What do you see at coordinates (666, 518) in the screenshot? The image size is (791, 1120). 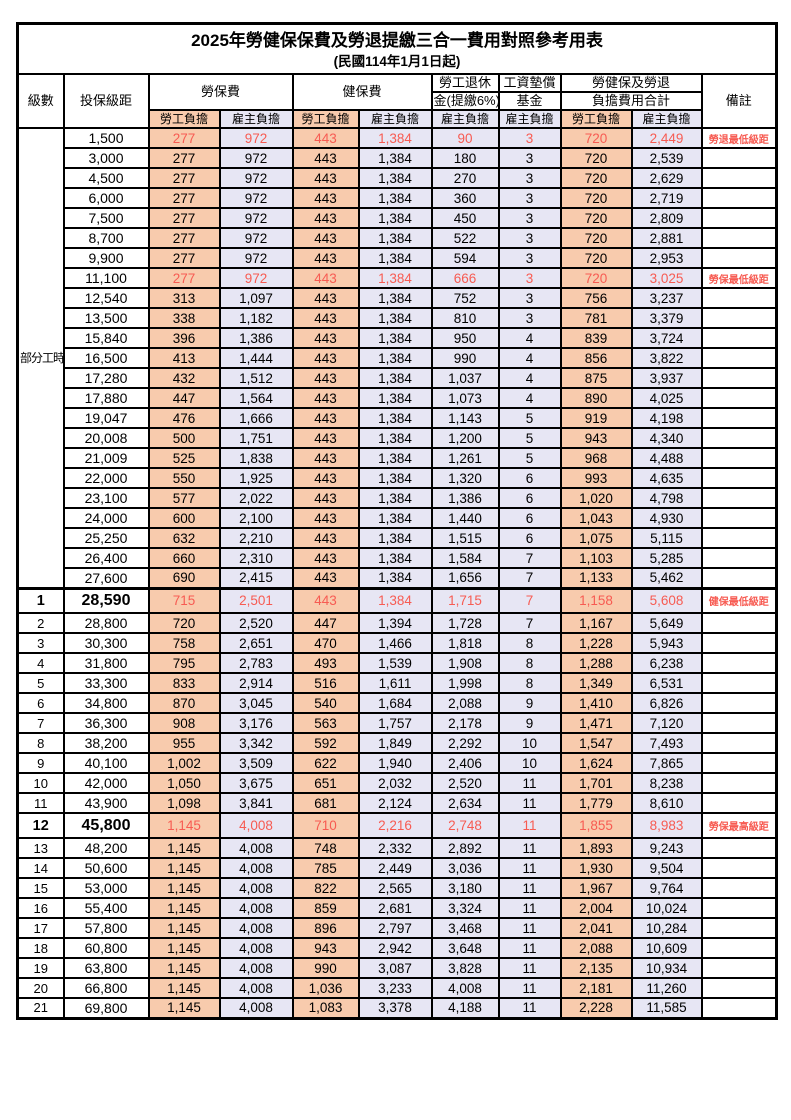 I see `total-employer-cell: 4,930` at bounding box center [666, 518].